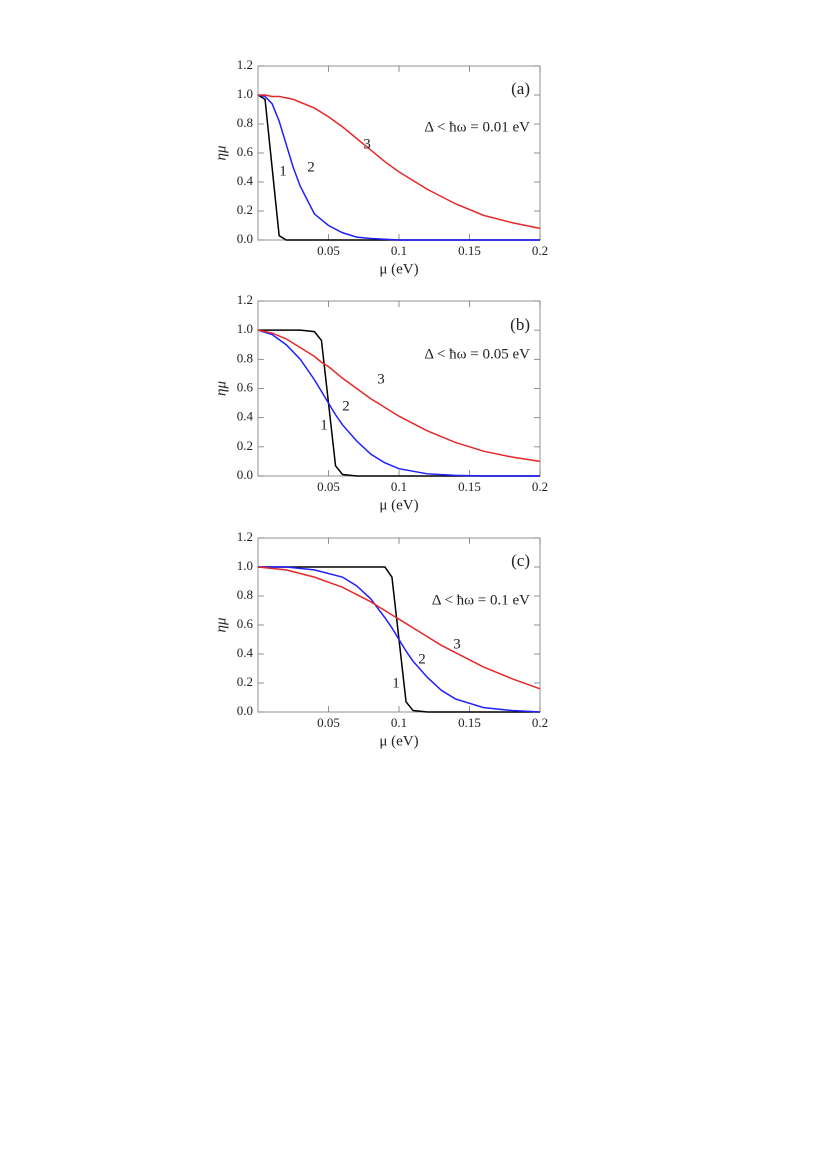 Image resolution: width=827 pixels, height=1175 pixels. What do you see at coordinates (481, 600) in the screenshot?
I see `annotation: Δ < ħω = 0.1 eV` at bounding box center [481, 600].